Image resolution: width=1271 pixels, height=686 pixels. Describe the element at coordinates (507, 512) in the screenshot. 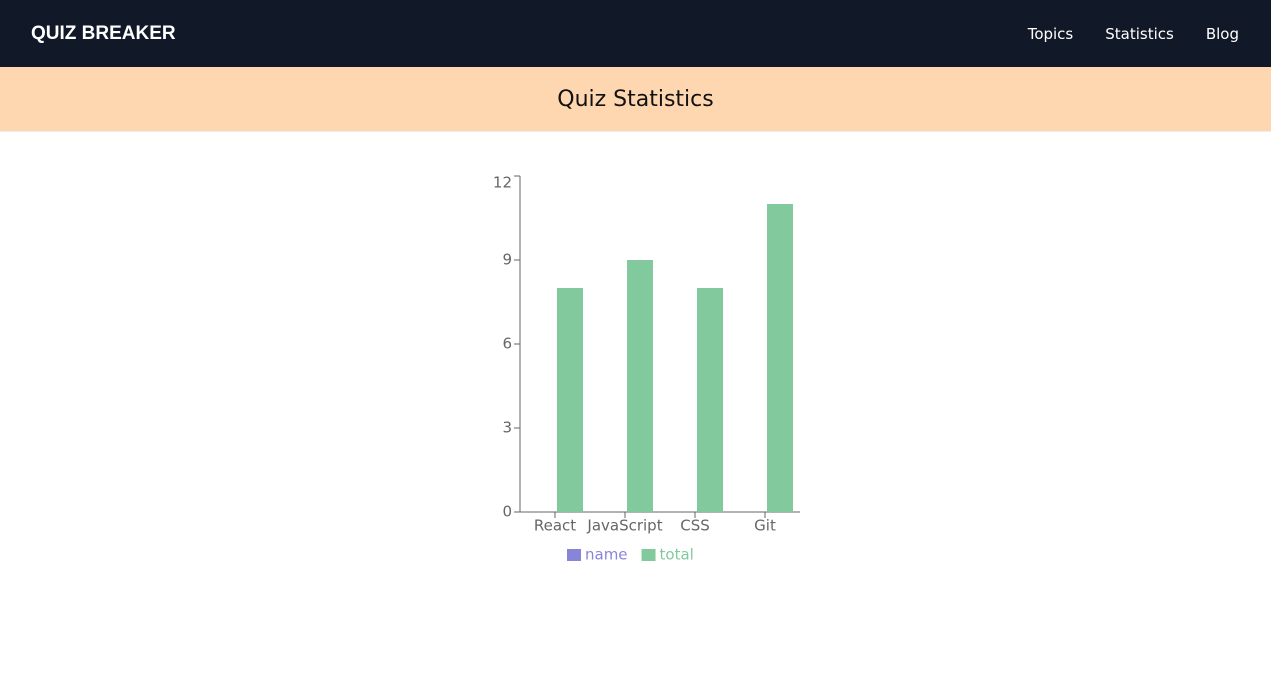

I see `y-tick-label: 0` at that location.